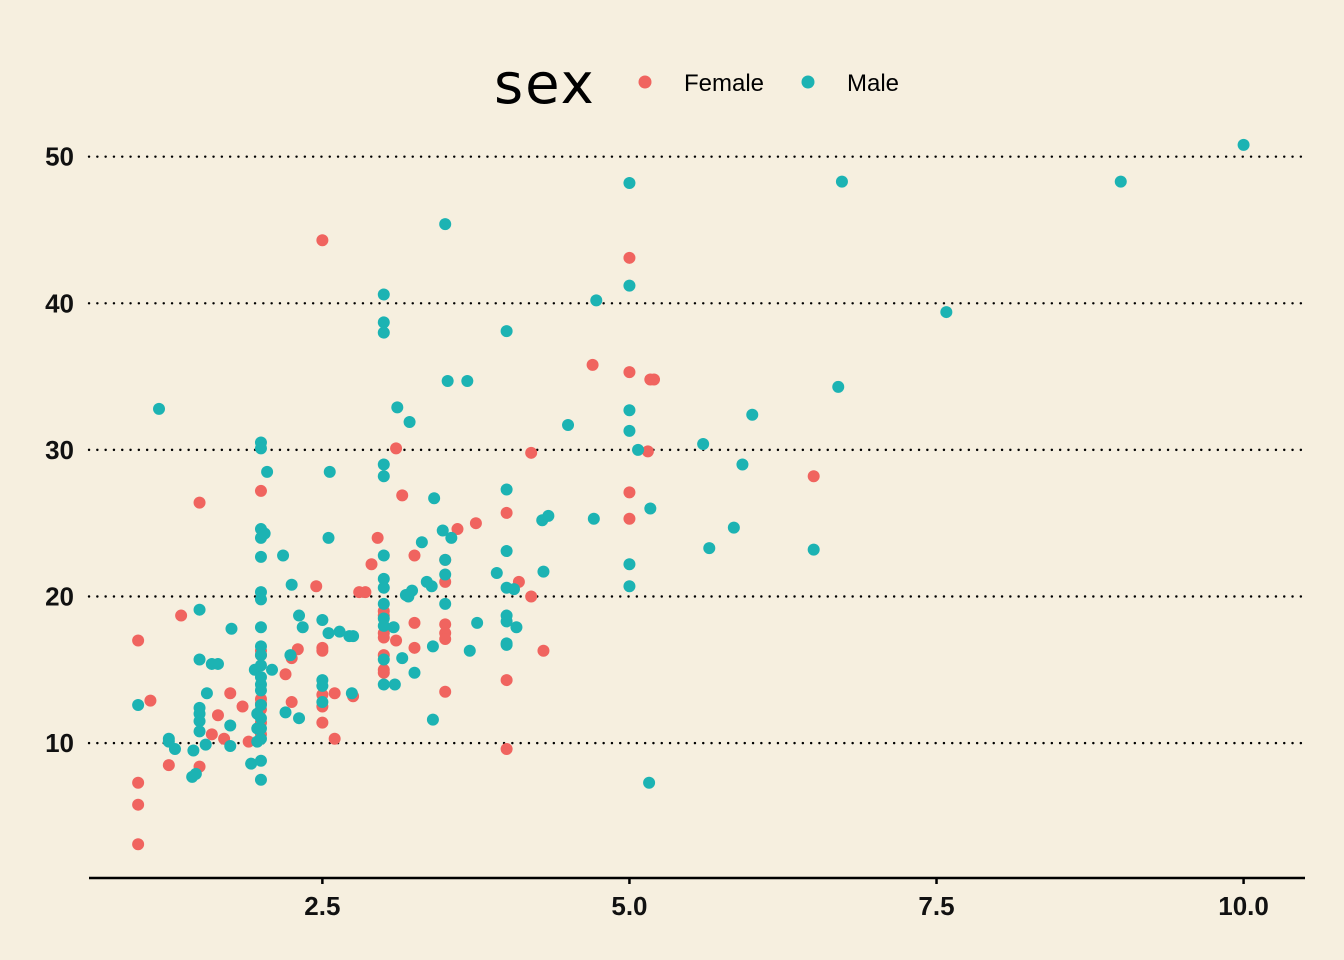 This screenshot has width=1344, height=960. What do you see at coordinates (724, 83) in the screenshot?
I see `legend-label-female: Female` at bounding box center [724, 83].